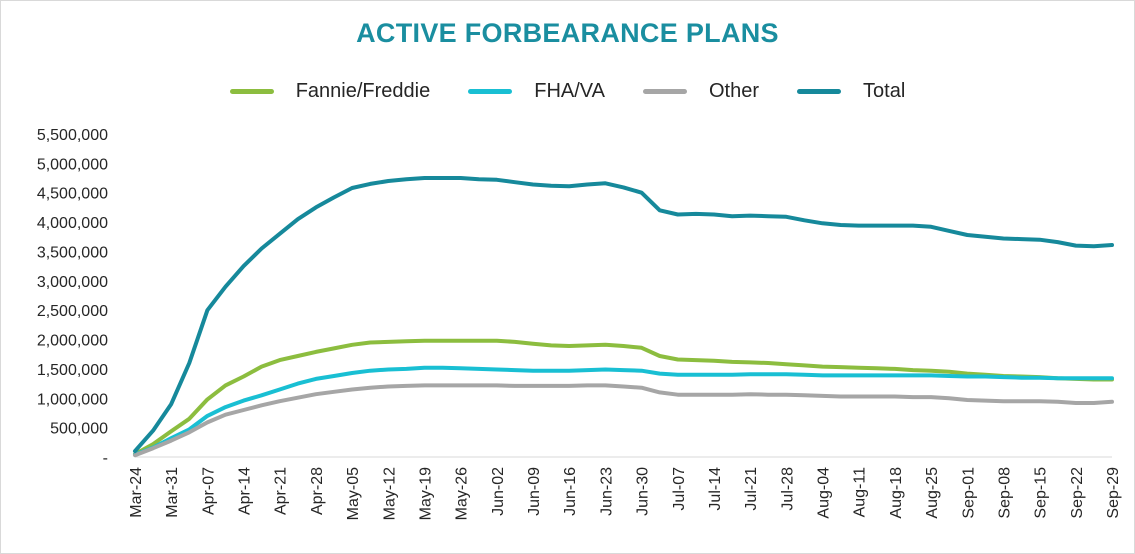  Describe the element at coordinates (72, 135) in the screenshot. I see `y-tick-label: 5,500,000` at that location.